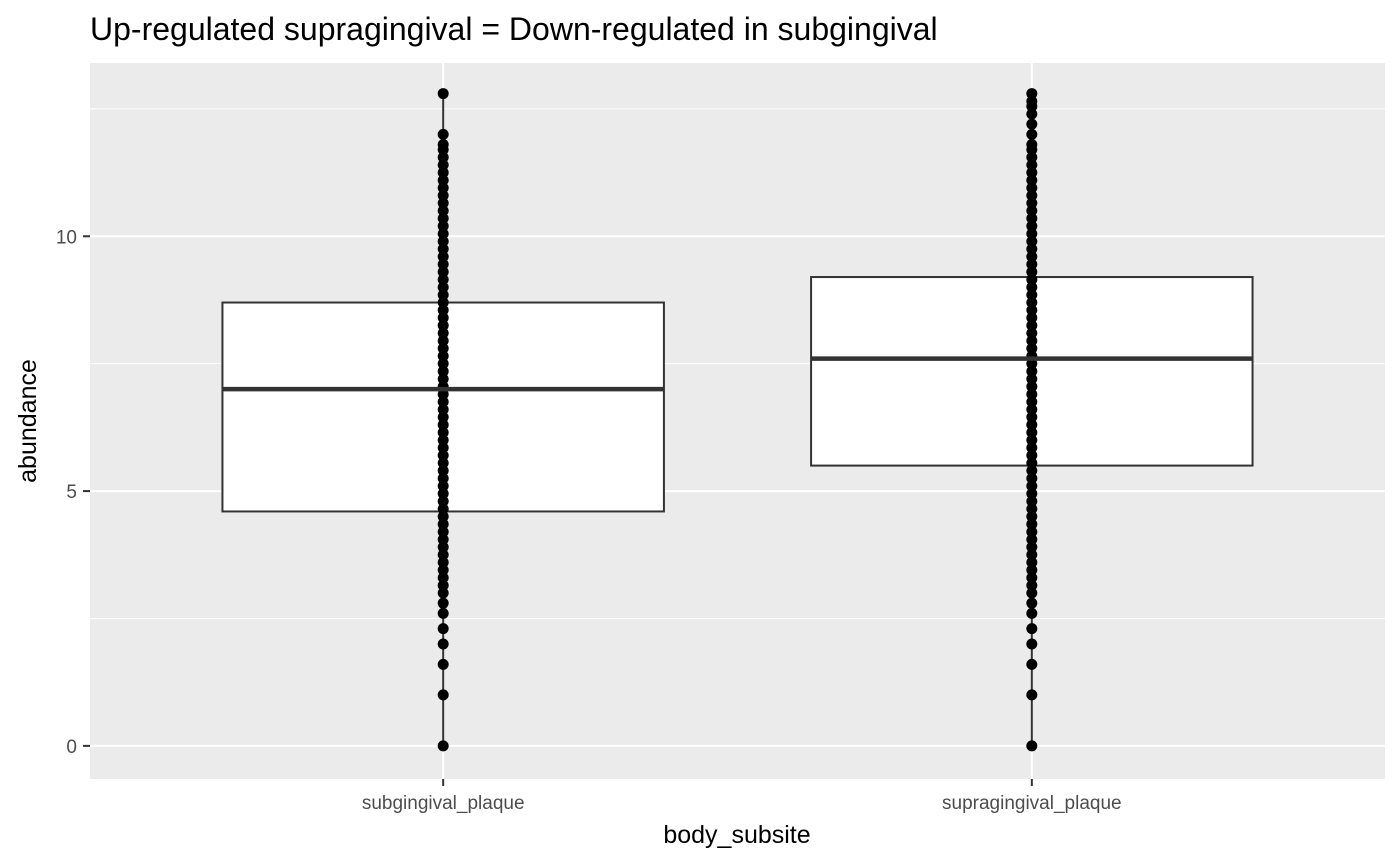  What do you see at coordinates (742, 796) in the screenshot?
I see `x-axis: subgingival_plaque supragingival_plaque` at bounding box center [742, 796].